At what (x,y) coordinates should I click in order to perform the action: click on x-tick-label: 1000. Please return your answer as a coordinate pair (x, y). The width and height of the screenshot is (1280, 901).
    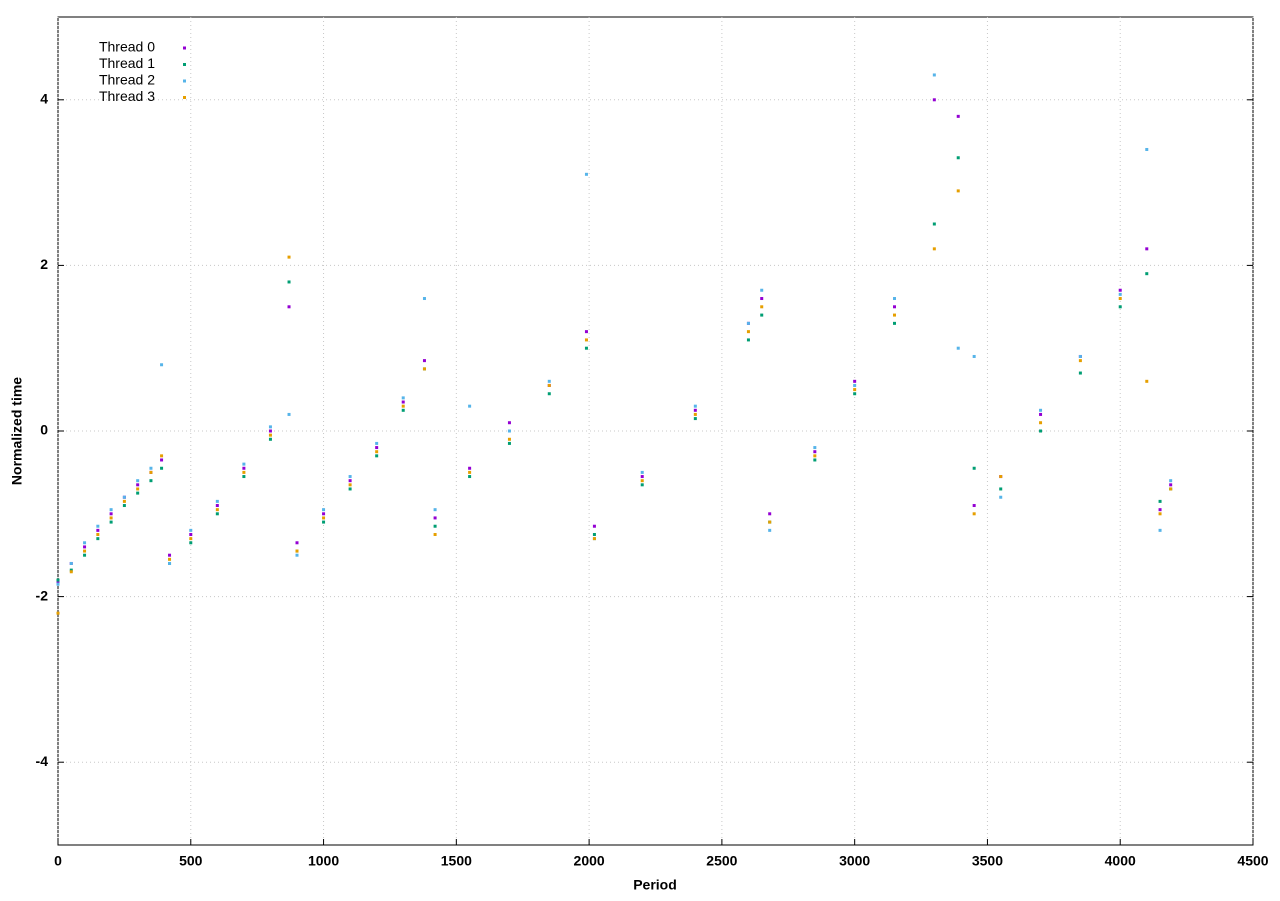
    Looking at the image, I should click on (323, 861).